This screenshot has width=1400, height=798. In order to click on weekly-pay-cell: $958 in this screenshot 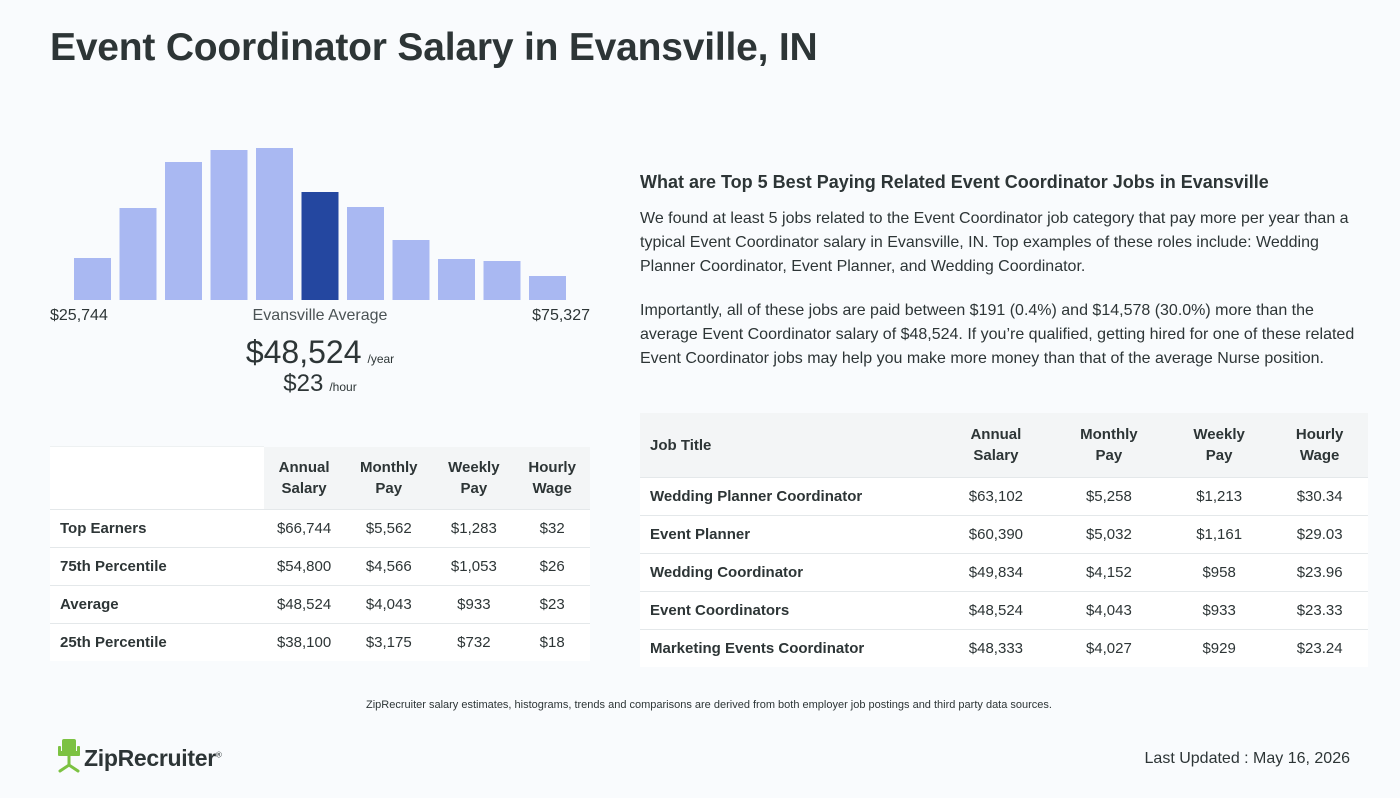, I will do `click(1219, 572)`.